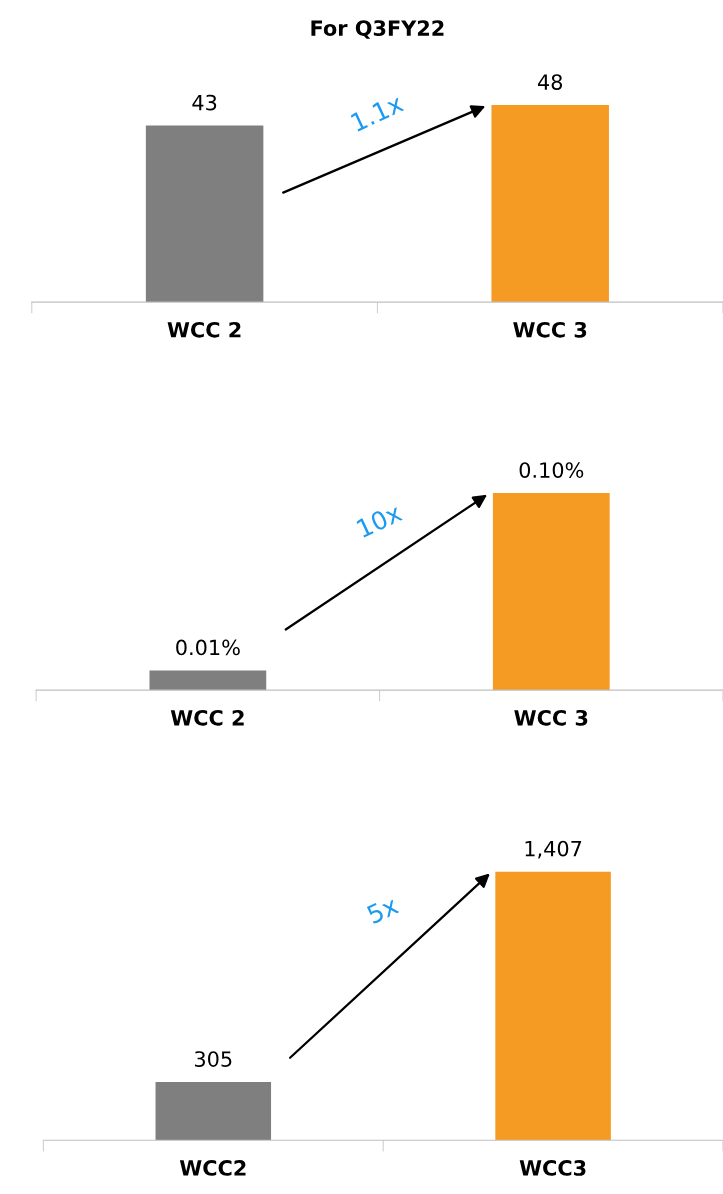  I want to click on annotation: 1.1x, so click(377, 112).